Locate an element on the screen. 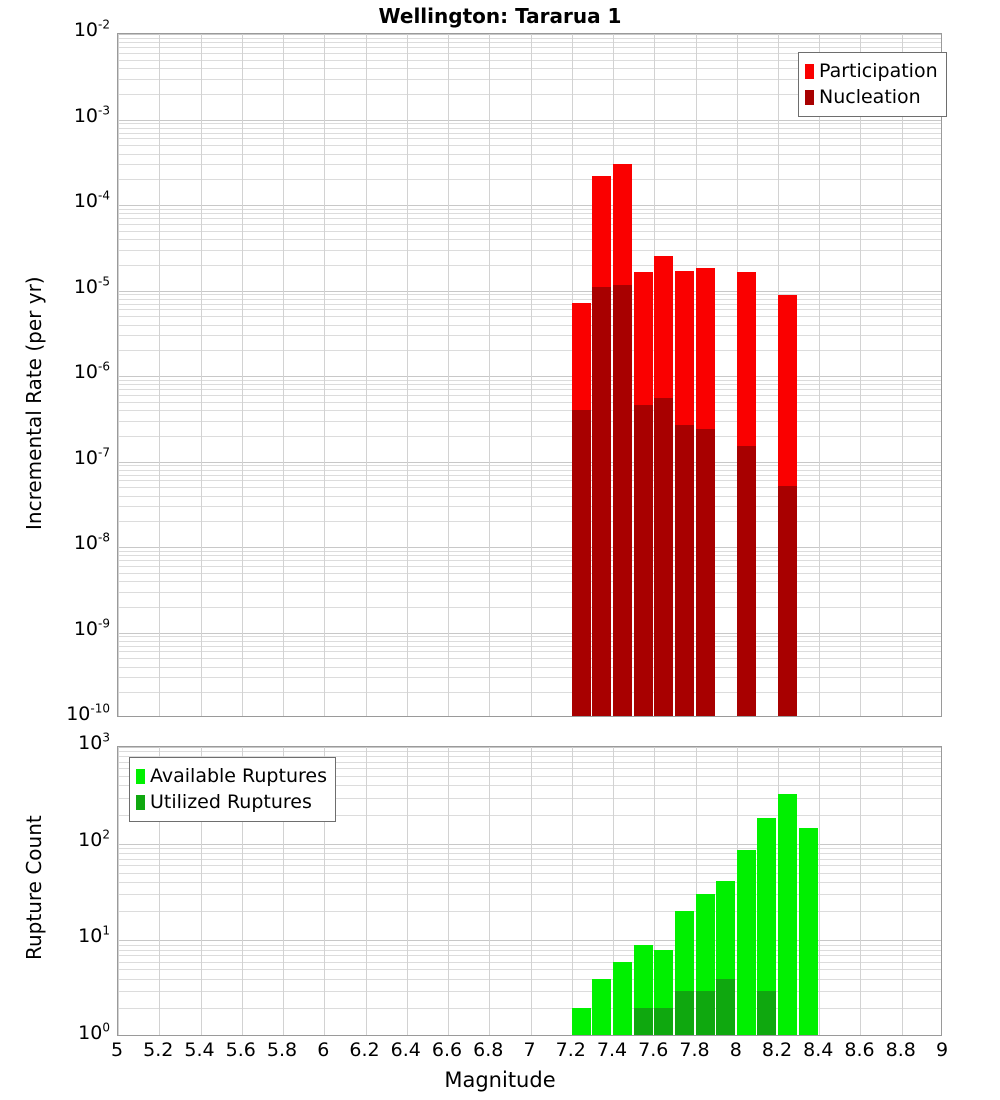 The height and width of the screenshot is (1100, 1000). x-tick-label: 6.8 is located at coordinates (488, 1050).